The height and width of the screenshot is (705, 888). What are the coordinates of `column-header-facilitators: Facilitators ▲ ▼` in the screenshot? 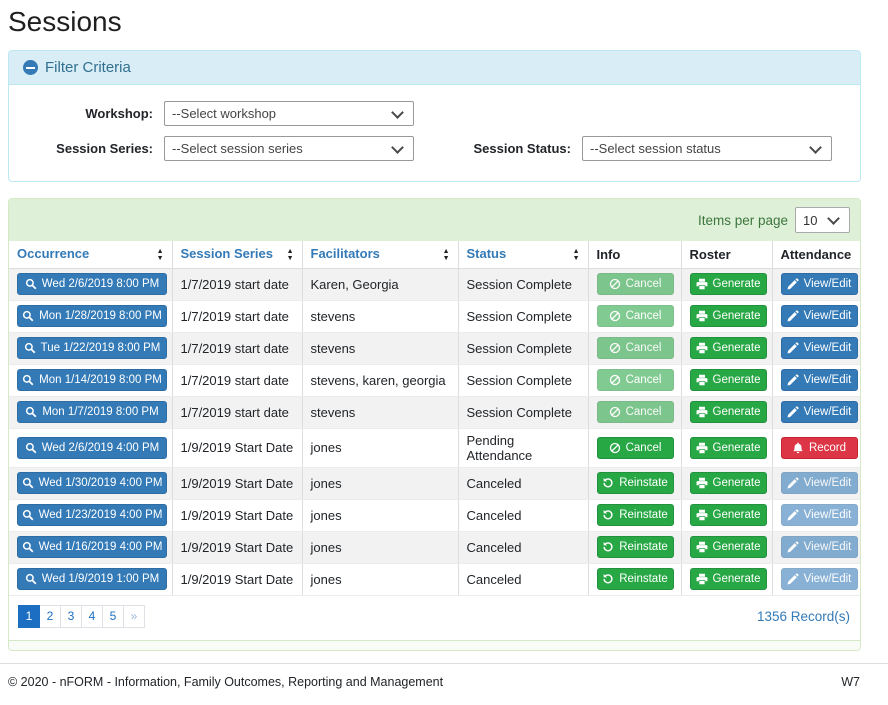 It's located at (380, 255).